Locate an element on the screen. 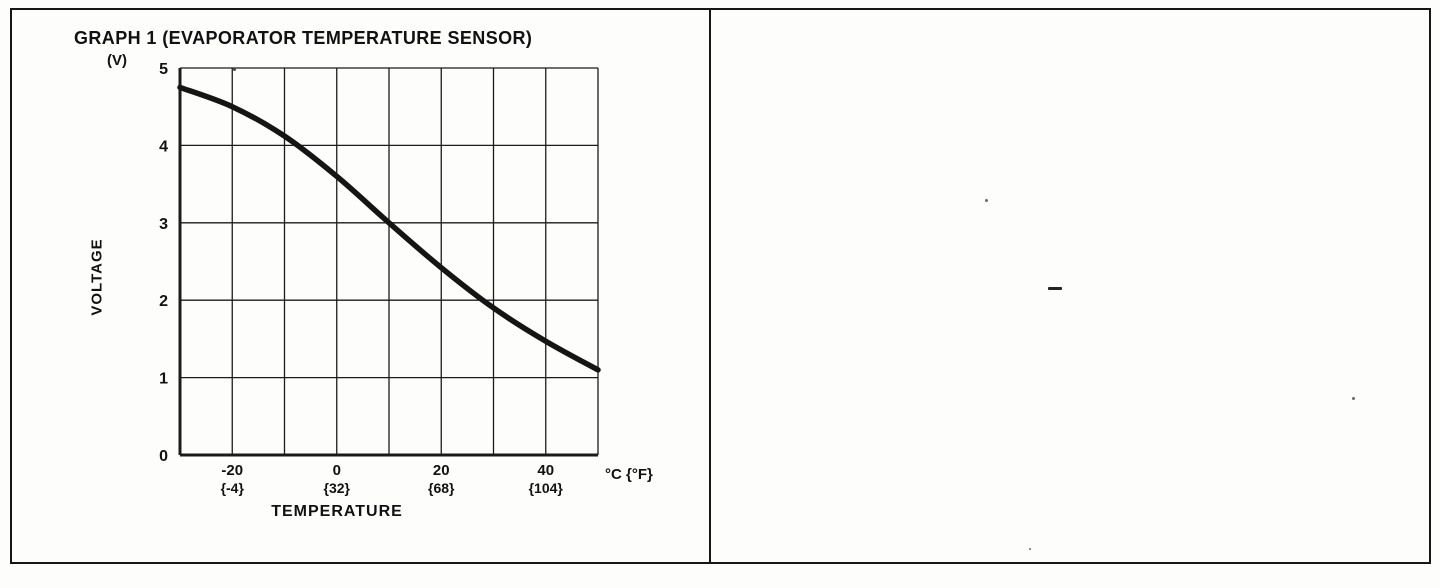  x-axis-label: TEMPERATURE is located at coordinates (337, 511).